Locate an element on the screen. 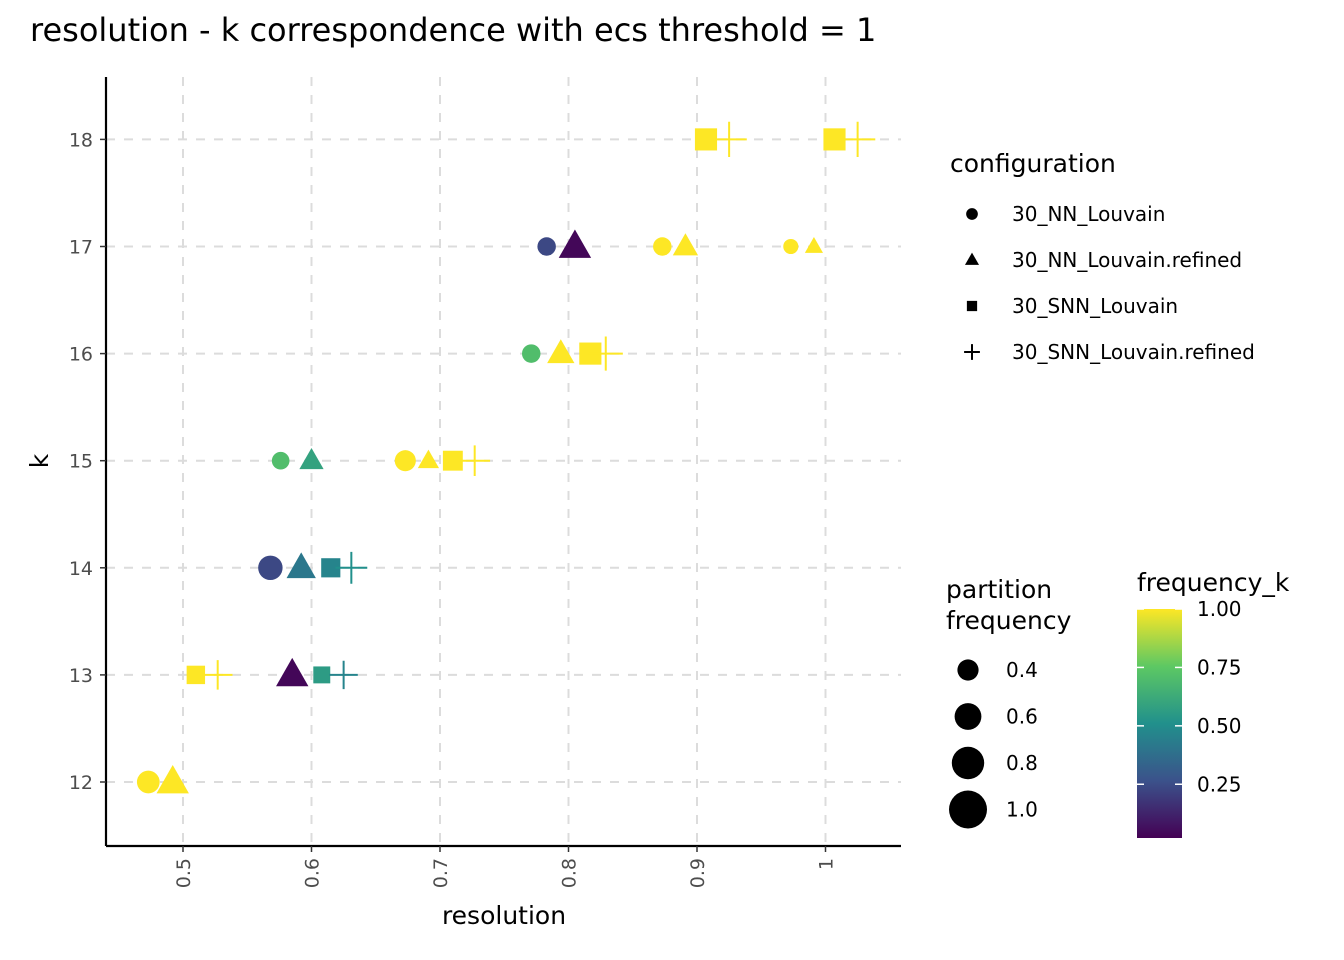  x-axis-ticks: 0.5 0.6 0.7 0.8 0.9 1 is located at coordinates (505, 867).